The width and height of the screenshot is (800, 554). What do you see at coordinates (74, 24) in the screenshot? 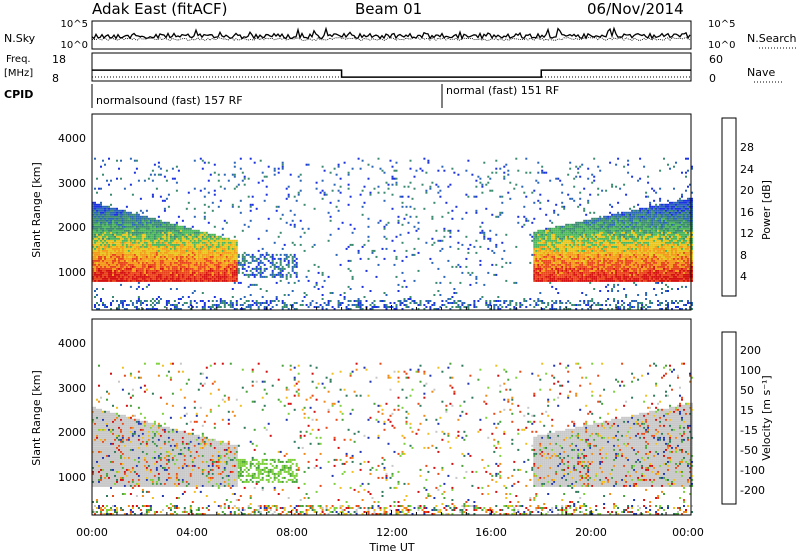
I see `nsky-tick-high: 10^5` at bounding box center [74, 24].